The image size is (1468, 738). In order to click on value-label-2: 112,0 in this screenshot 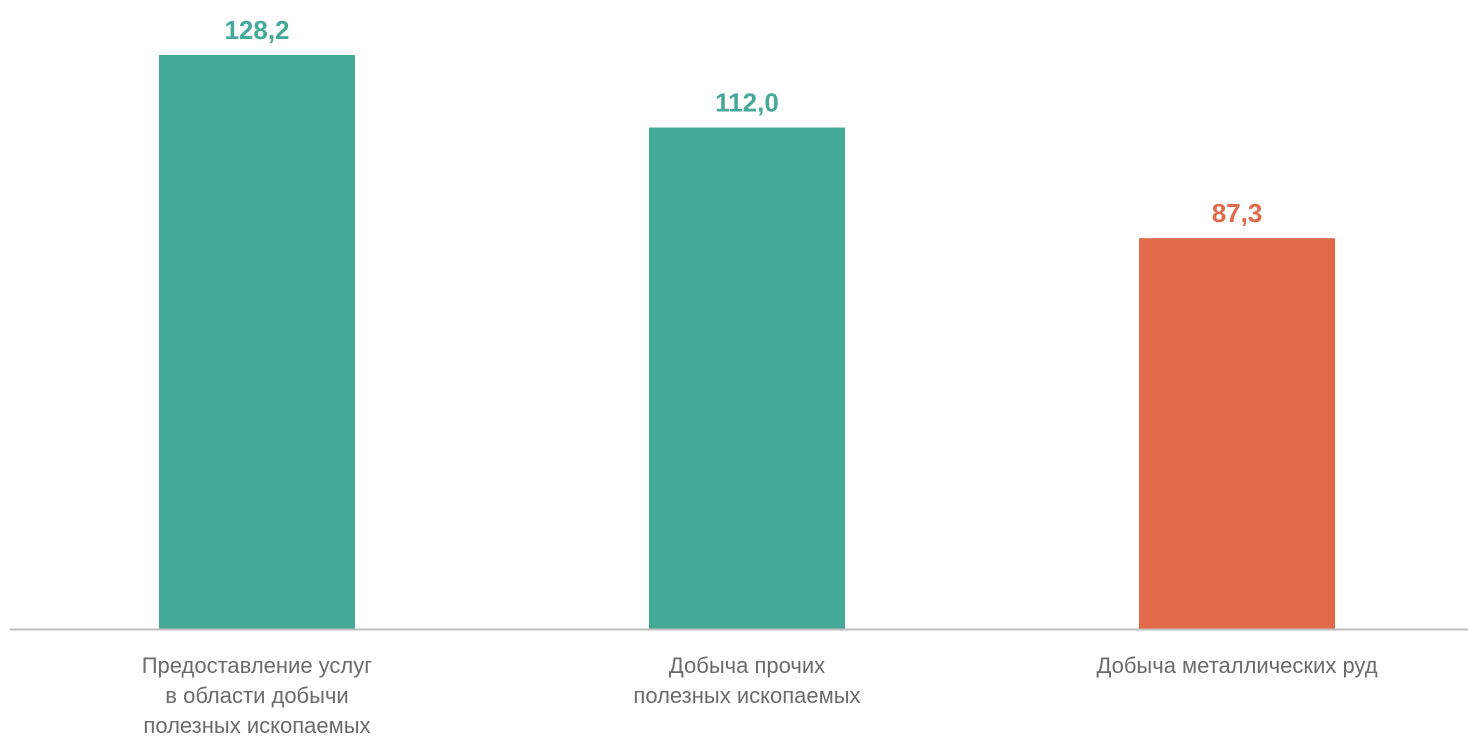, I will do `click(747, 103)`.